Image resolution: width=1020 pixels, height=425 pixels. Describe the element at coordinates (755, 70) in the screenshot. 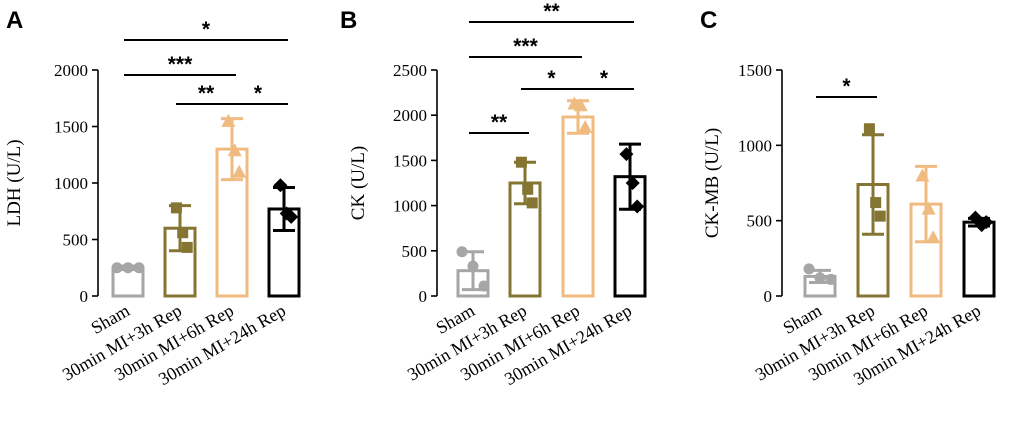

I see `panel-c-y-tick-label: 1500` at that location.